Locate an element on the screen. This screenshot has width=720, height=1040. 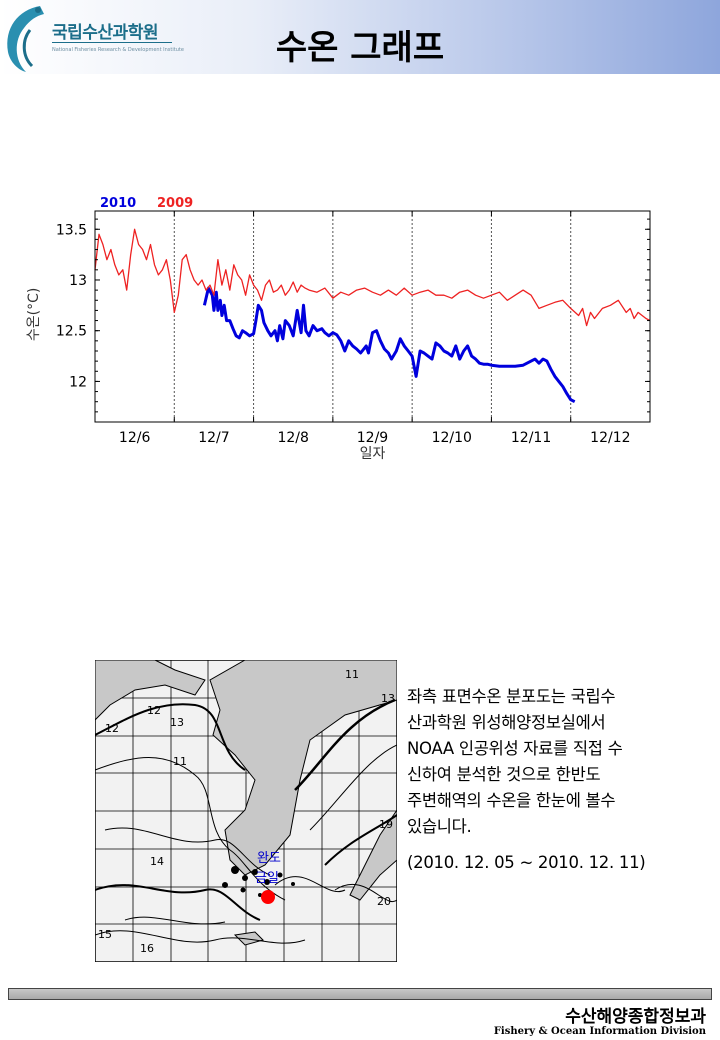
y-axis-label: 수온(°C) is located at coordinates (34, 314).